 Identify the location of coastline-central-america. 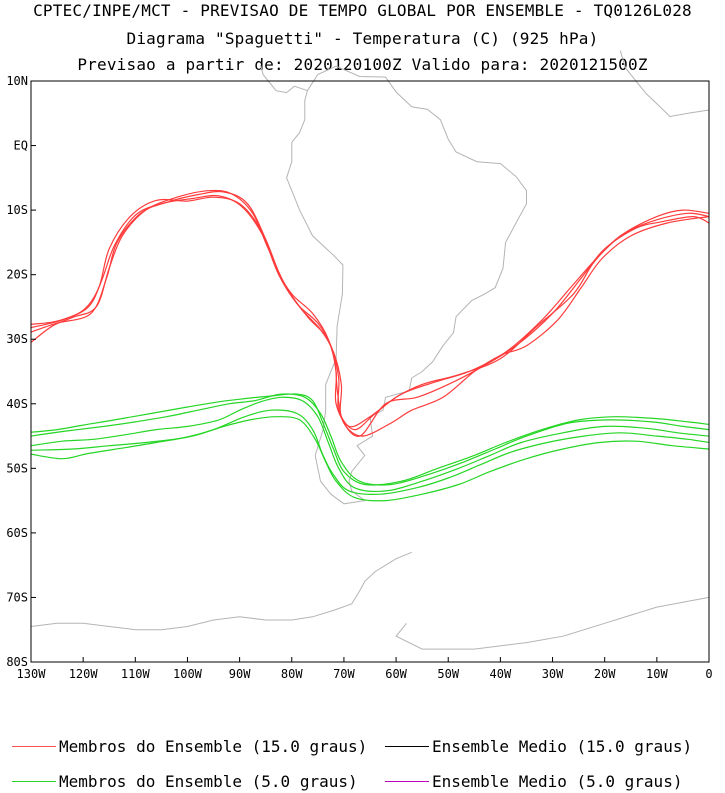
(284, 79).